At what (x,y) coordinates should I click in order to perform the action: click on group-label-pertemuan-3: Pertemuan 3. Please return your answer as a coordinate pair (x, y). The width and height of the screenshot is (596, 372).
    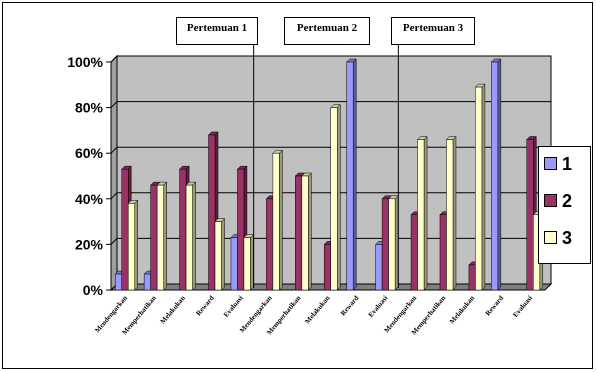
    Looking at the image, I should click on (433, 31).